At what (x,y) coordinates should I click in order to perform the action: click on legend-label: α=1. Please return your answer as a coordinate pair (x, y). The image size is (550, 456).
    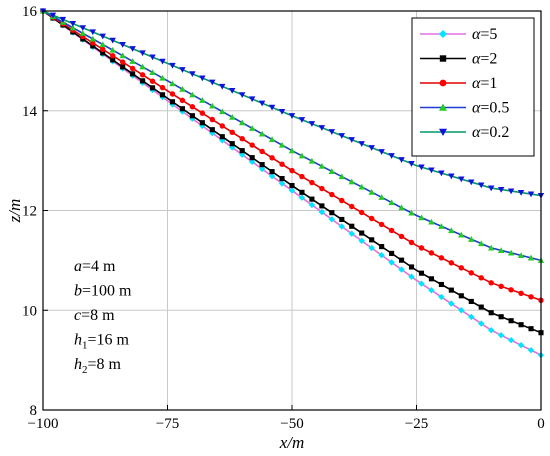
    Looking at the image, I should click on (484, 83).